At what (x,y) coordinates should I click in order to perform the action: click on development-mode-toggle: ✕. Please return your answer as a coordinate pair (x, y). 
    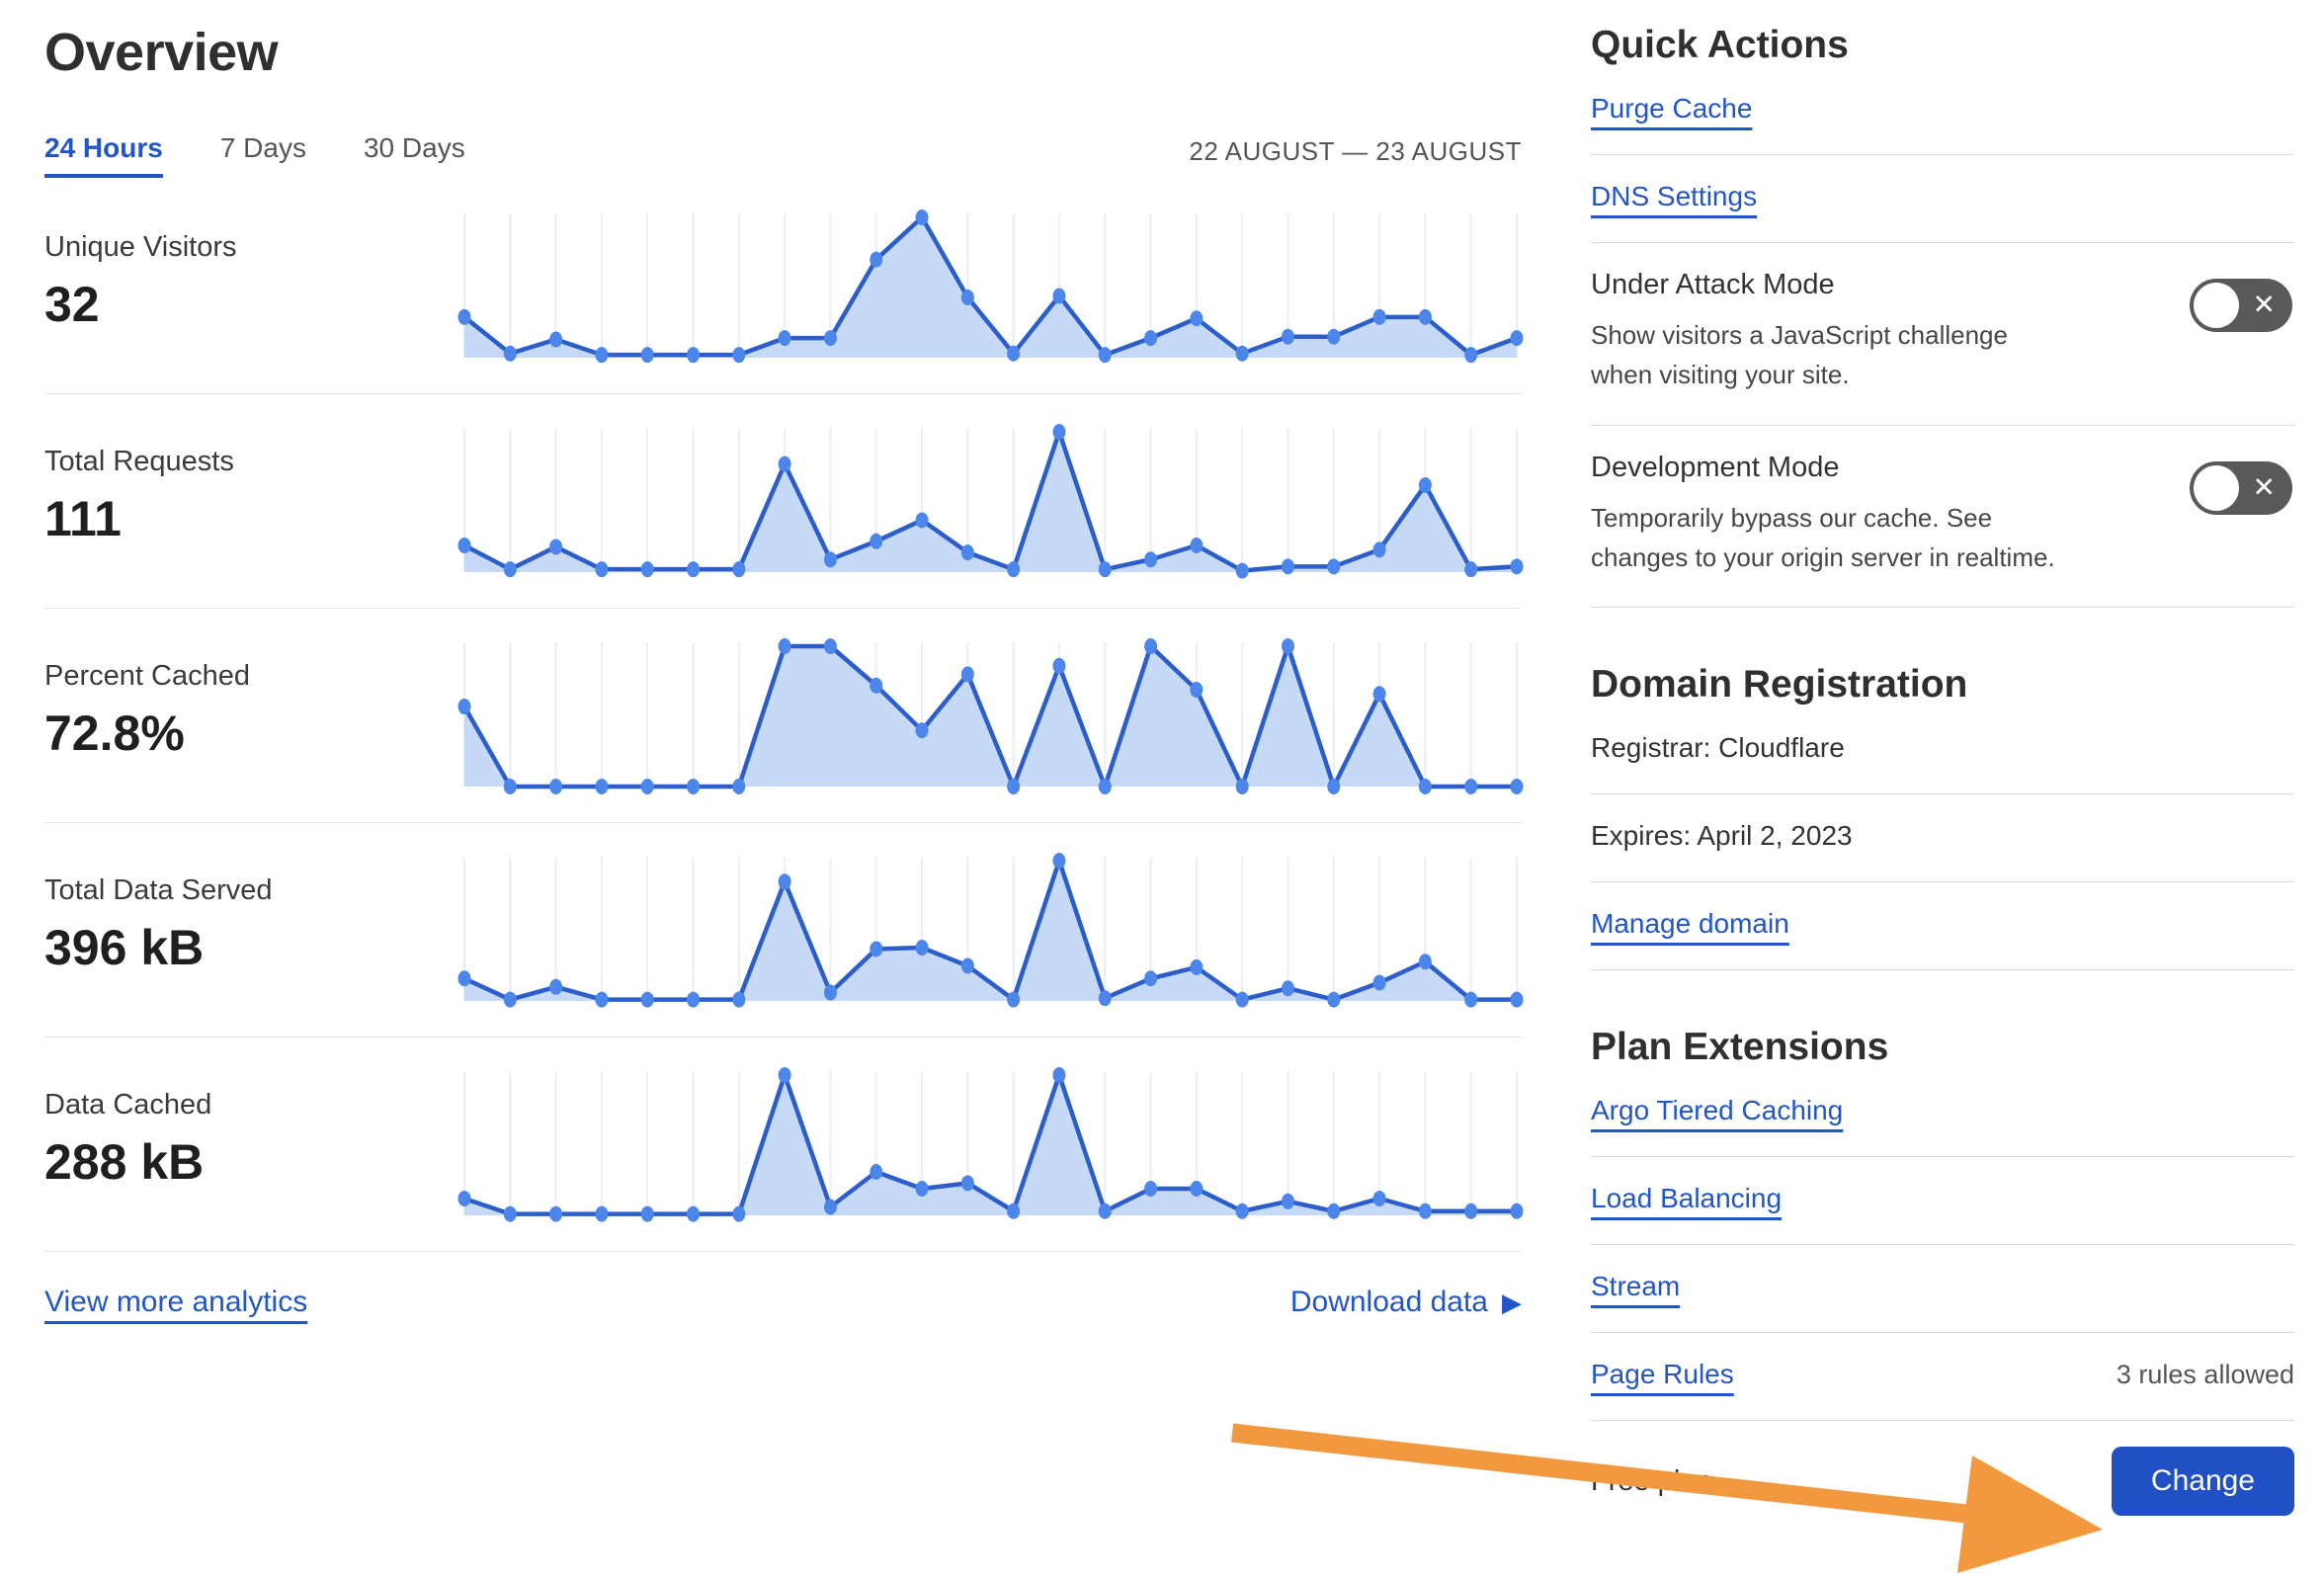
    Looking at the image, I should click on (2241, 487).